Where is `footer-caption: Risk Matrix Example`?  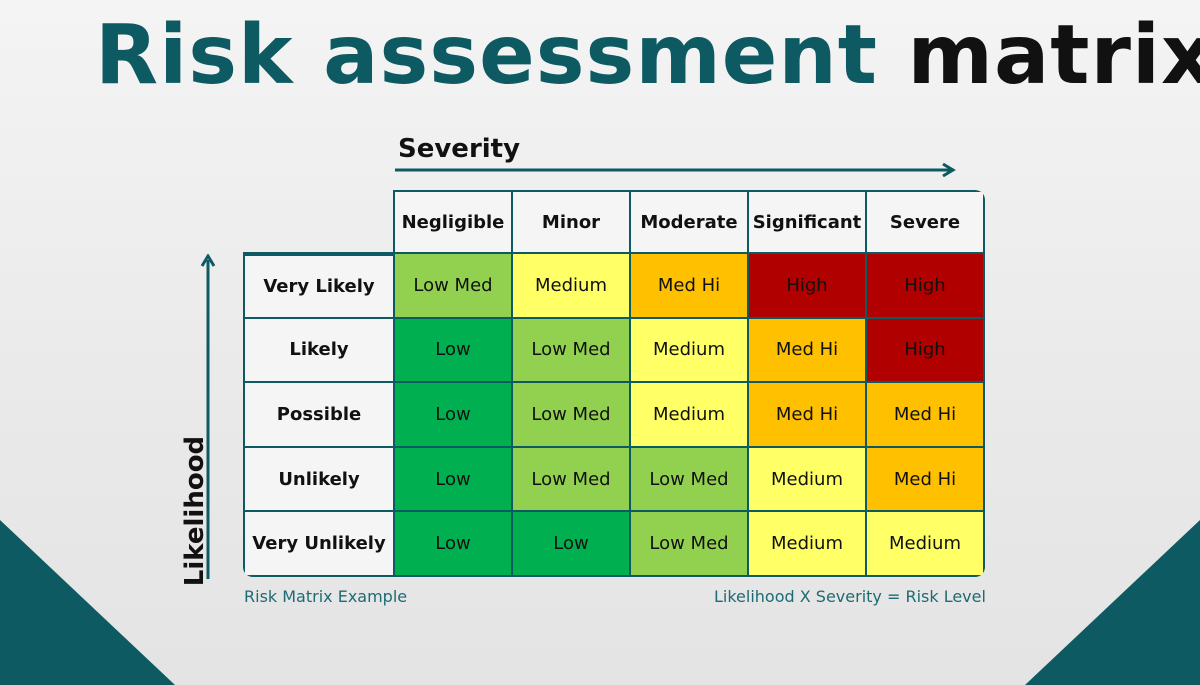 footer-caption: Risk Matrix Example is located at coordinates (326, 596).